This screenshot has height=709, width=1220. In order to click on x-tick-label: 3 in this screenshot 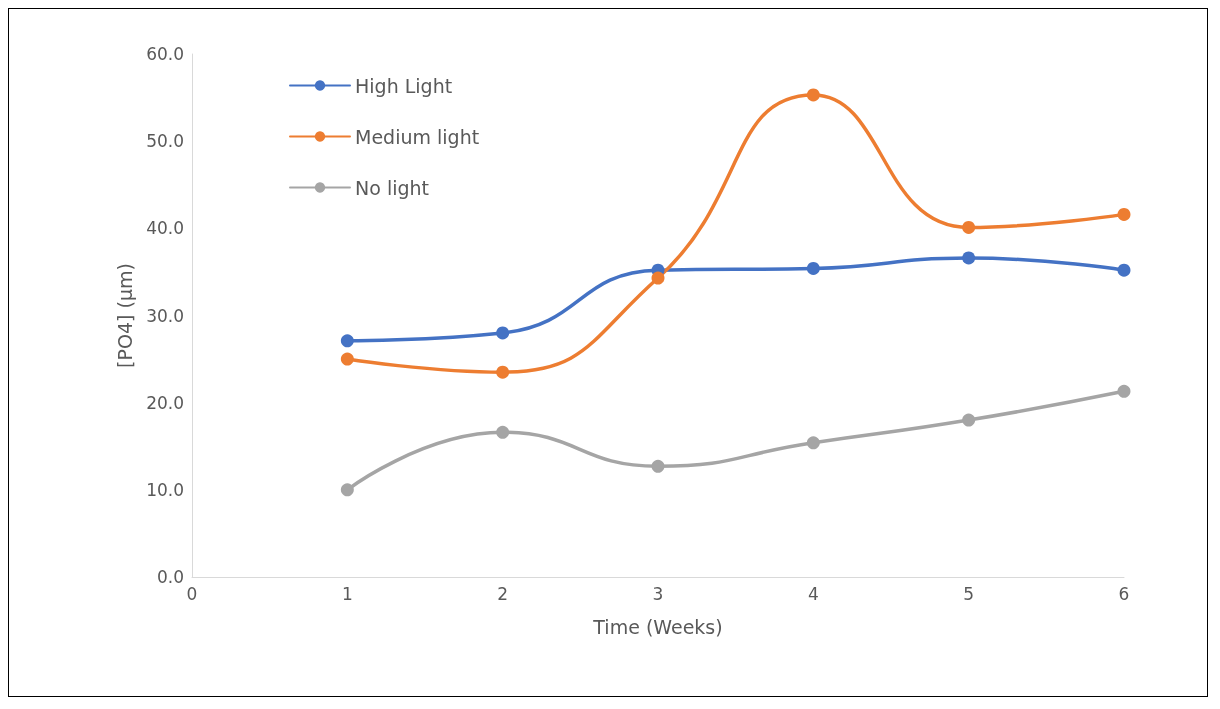, I will do `click(658, 593)`.